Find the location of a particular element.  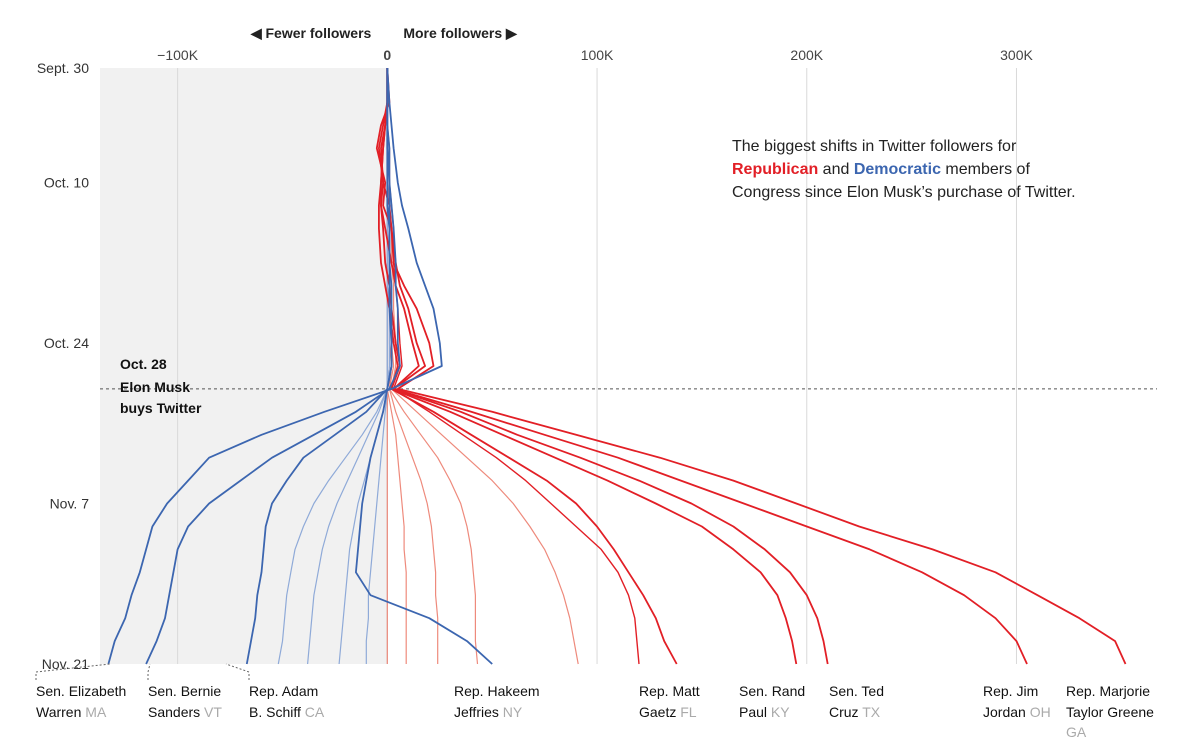

event-line-3: buys Twitter is located at coordinates (161, 408).